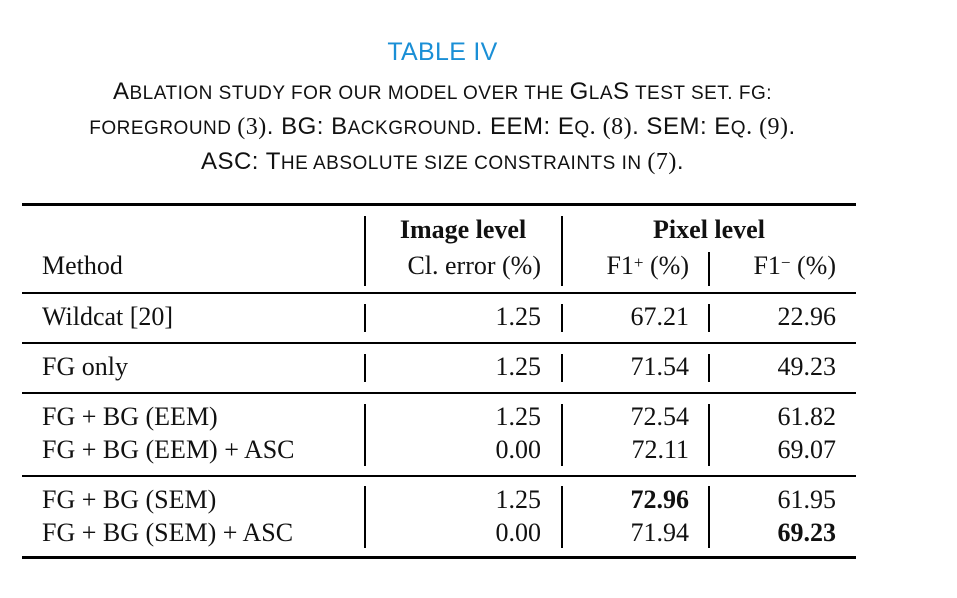  Describe the element at coordinates (660, 366) in the screenshot. I see `table-row-f1-plus: 71.54` at that location.